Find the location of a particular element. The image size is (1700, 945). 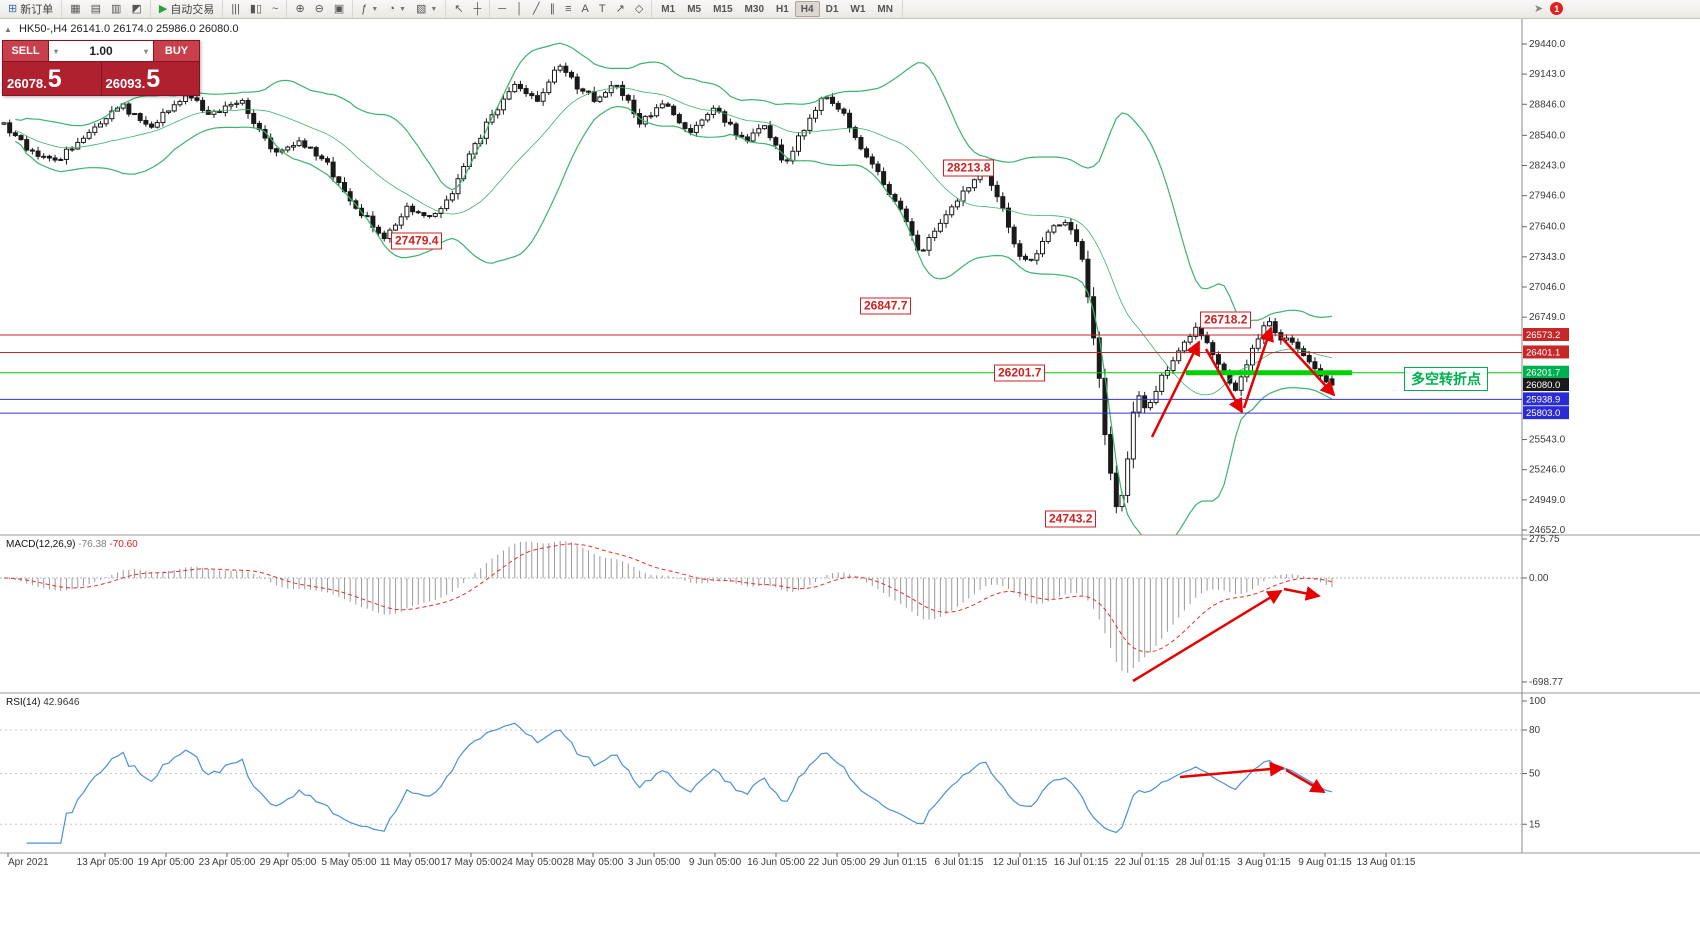

cursor-button: ↖ is located at coordinates (458, 9).